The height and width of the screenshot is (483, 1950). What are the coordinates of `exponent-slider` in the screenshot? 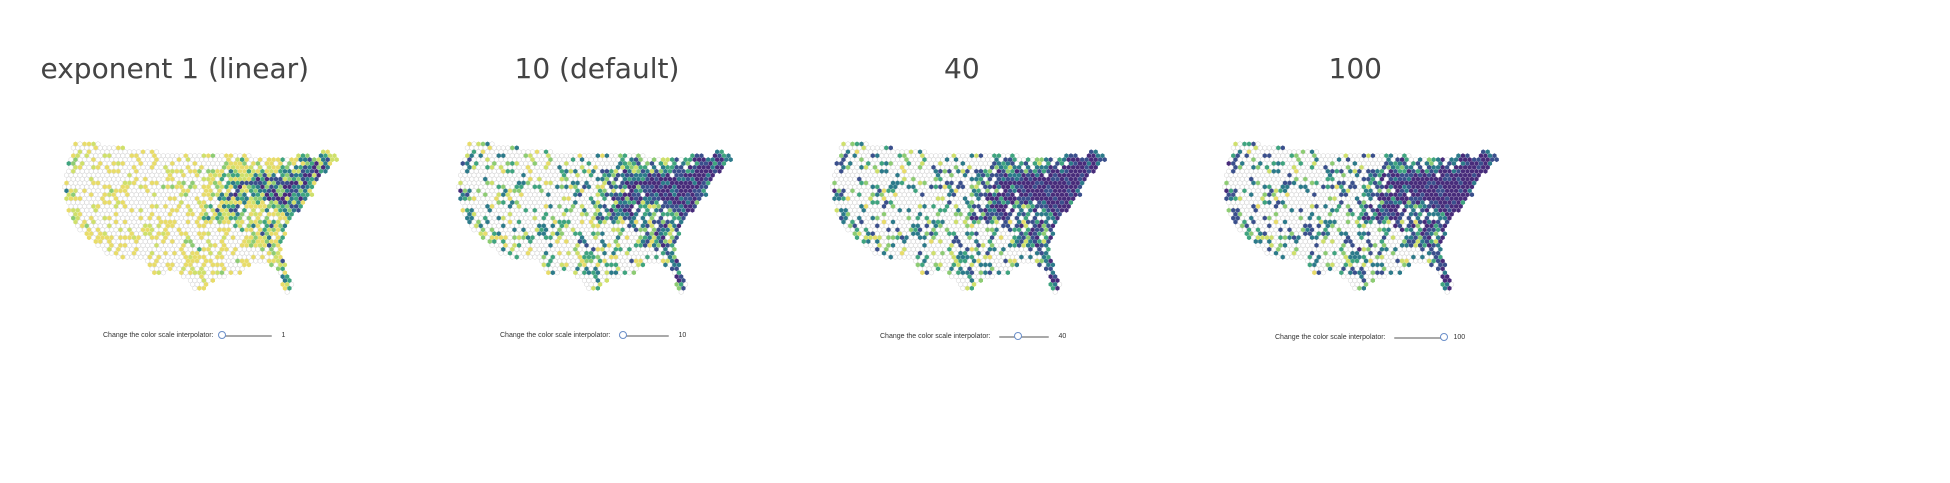 It's located at (244, 334).